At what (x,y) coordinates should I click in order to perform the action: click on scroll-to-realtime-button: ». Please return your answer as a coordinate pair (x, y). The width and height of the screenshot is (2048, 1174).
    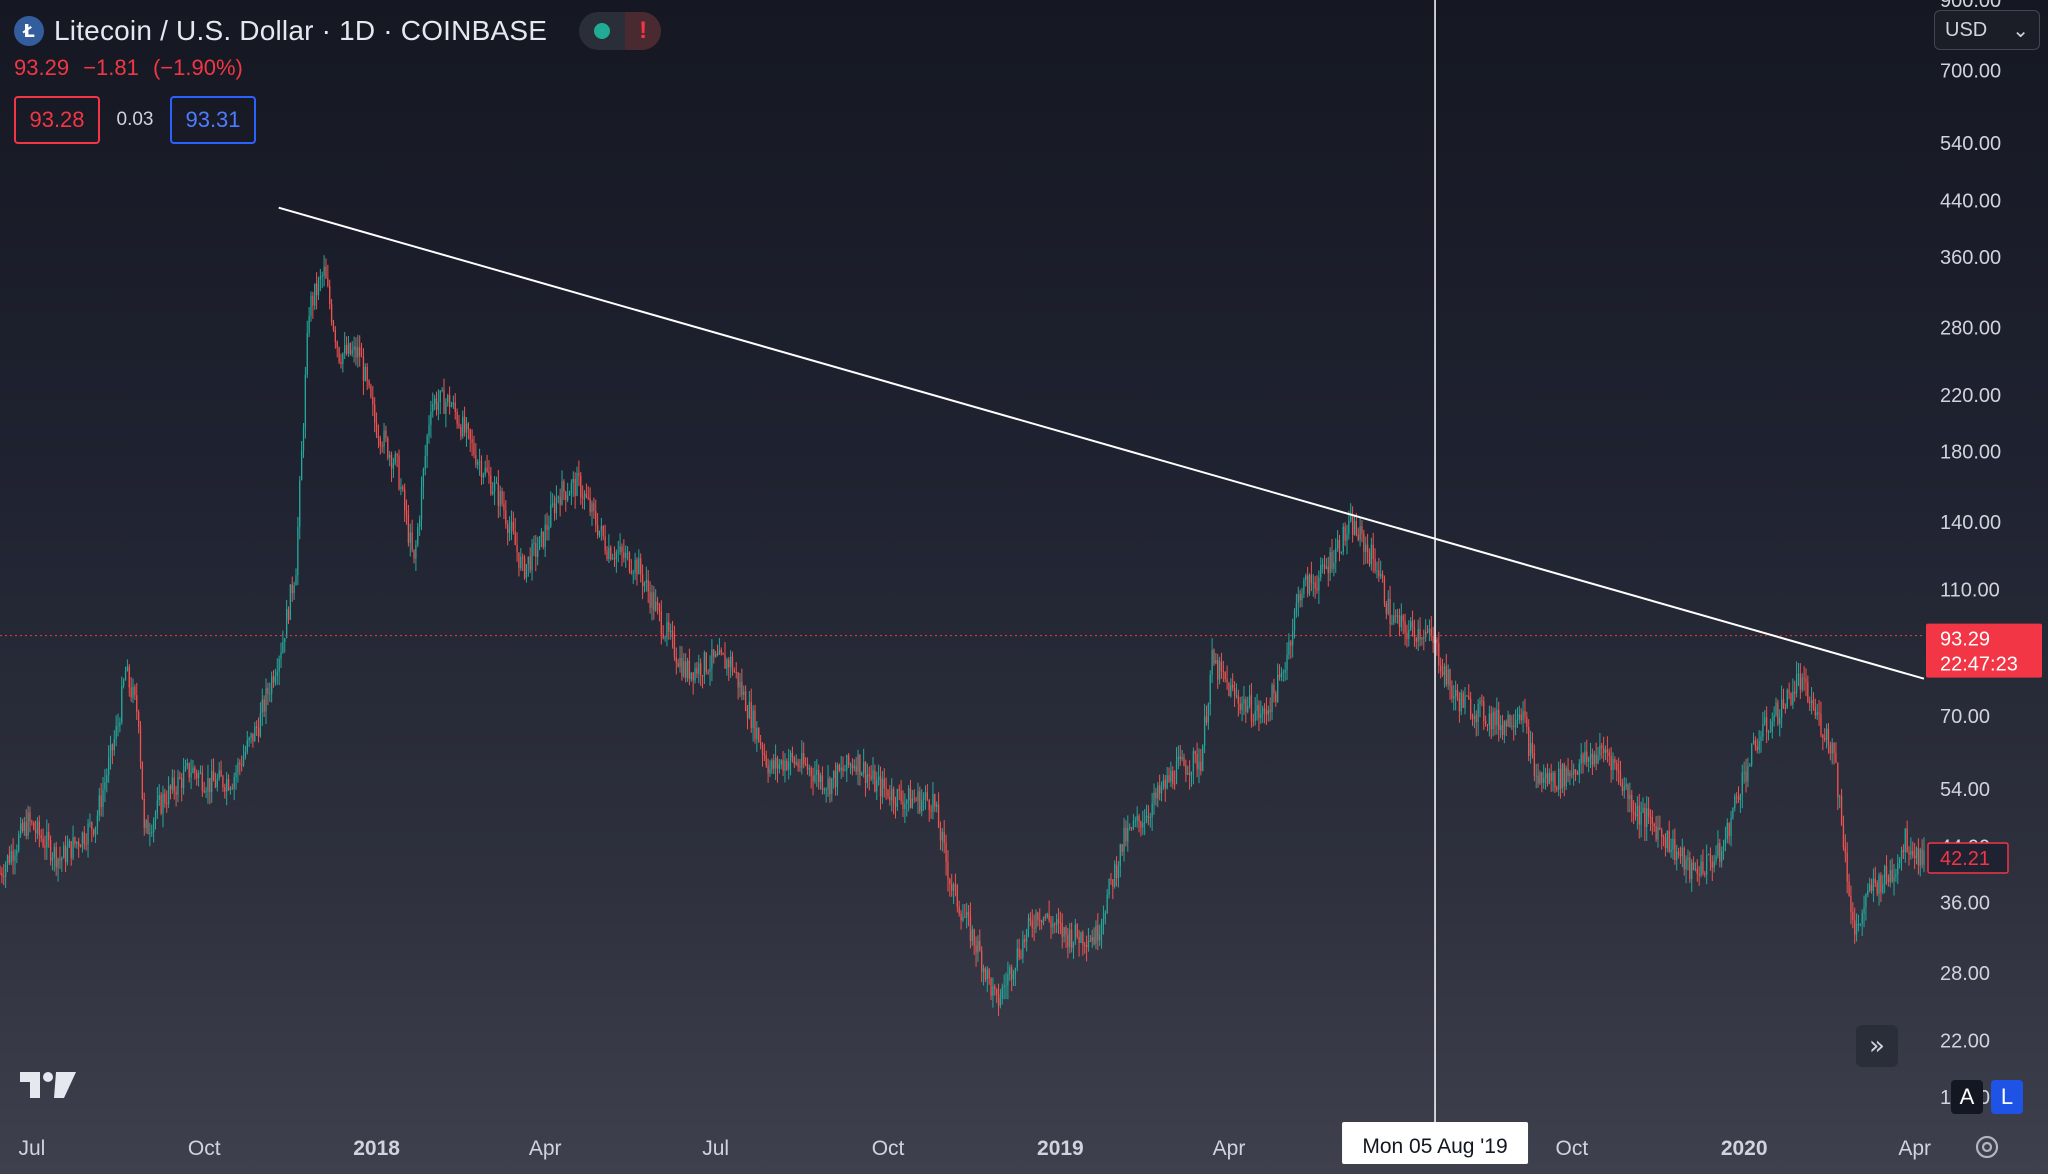
    Looking at the image, I should click on (1877, 1046).